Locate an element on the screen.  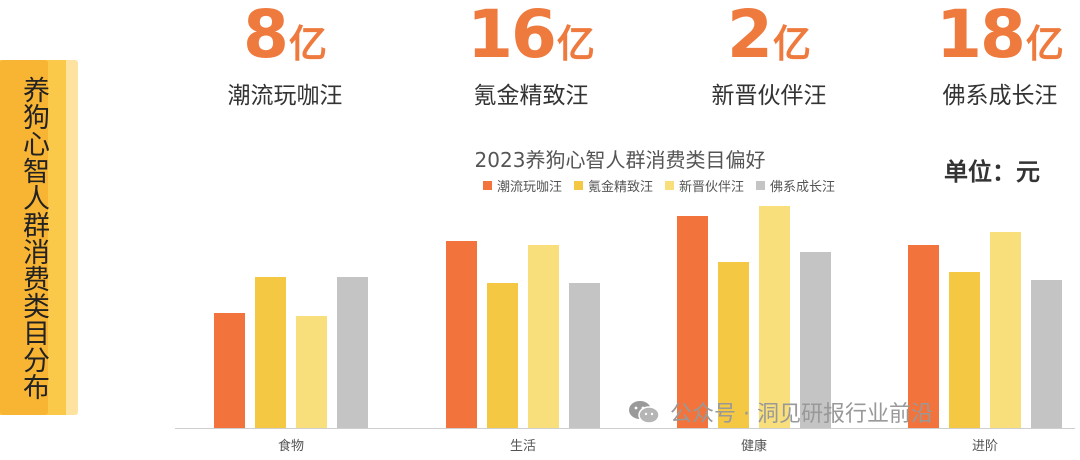
bar-进阶-新晋伙伴汪 is located at coordinates (1005, 330).